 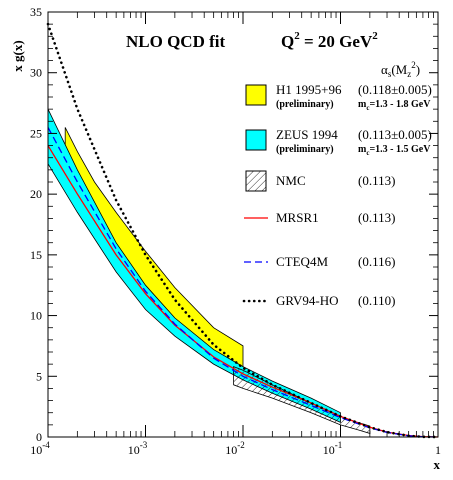 I want to click on legend-mc-h1-1995-96: mc=1.3 - 1.8 GeV, so click(x=394, y=105).